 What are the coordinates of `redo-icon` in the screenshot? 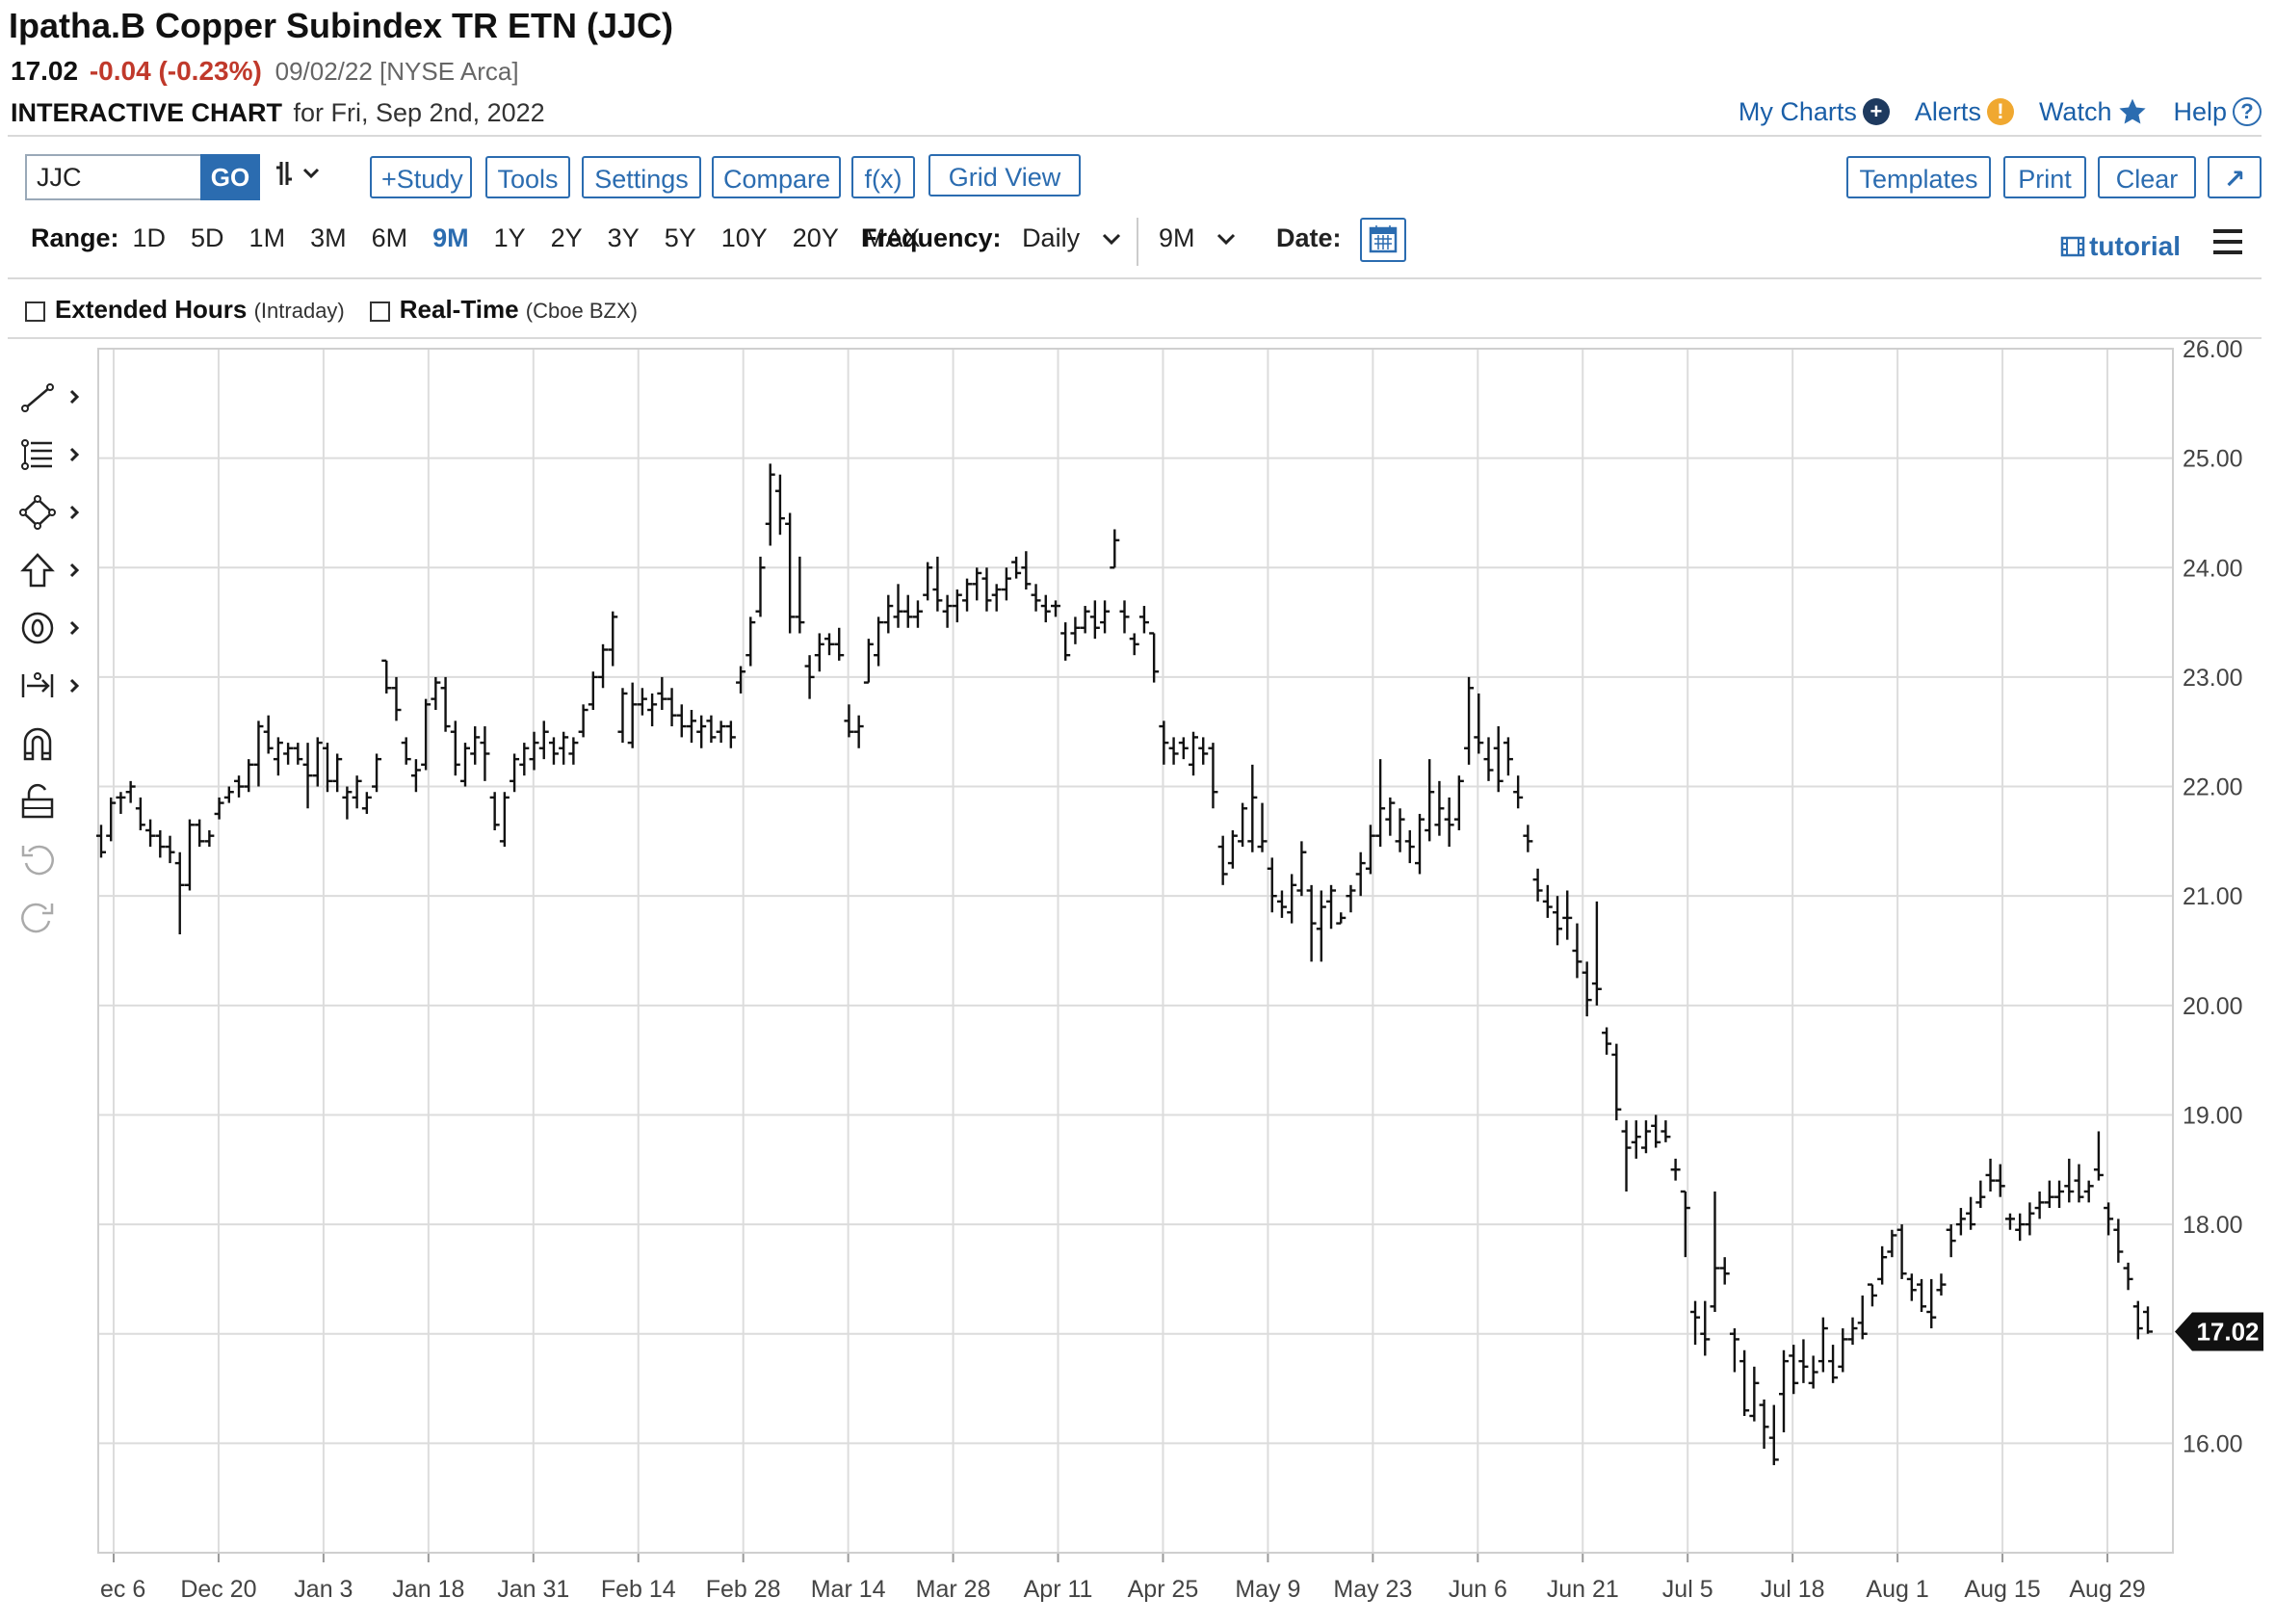 It's located at (51, 917).